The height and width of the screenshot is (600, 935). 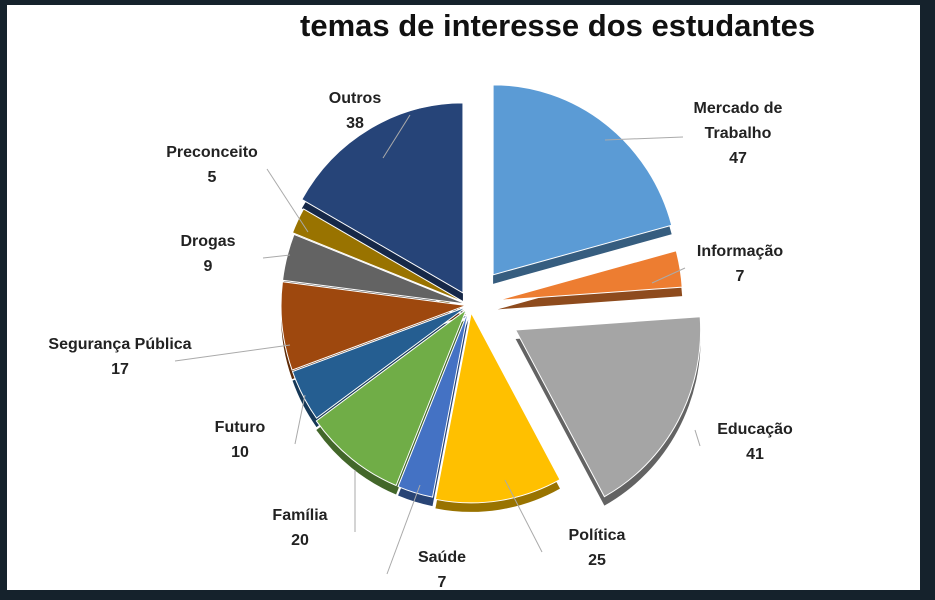 I want to click on chart-title: temas de interesse dos estudantes, so click(x=558, y=25).